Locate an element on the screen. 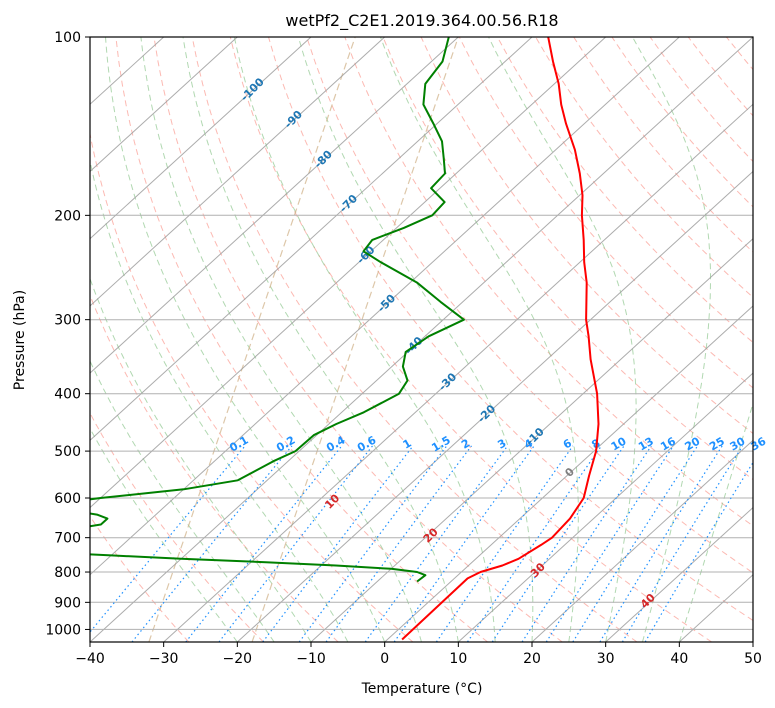 The image size is (775, 708). y-tick-label: 400 is located at coordinates (67, 395).